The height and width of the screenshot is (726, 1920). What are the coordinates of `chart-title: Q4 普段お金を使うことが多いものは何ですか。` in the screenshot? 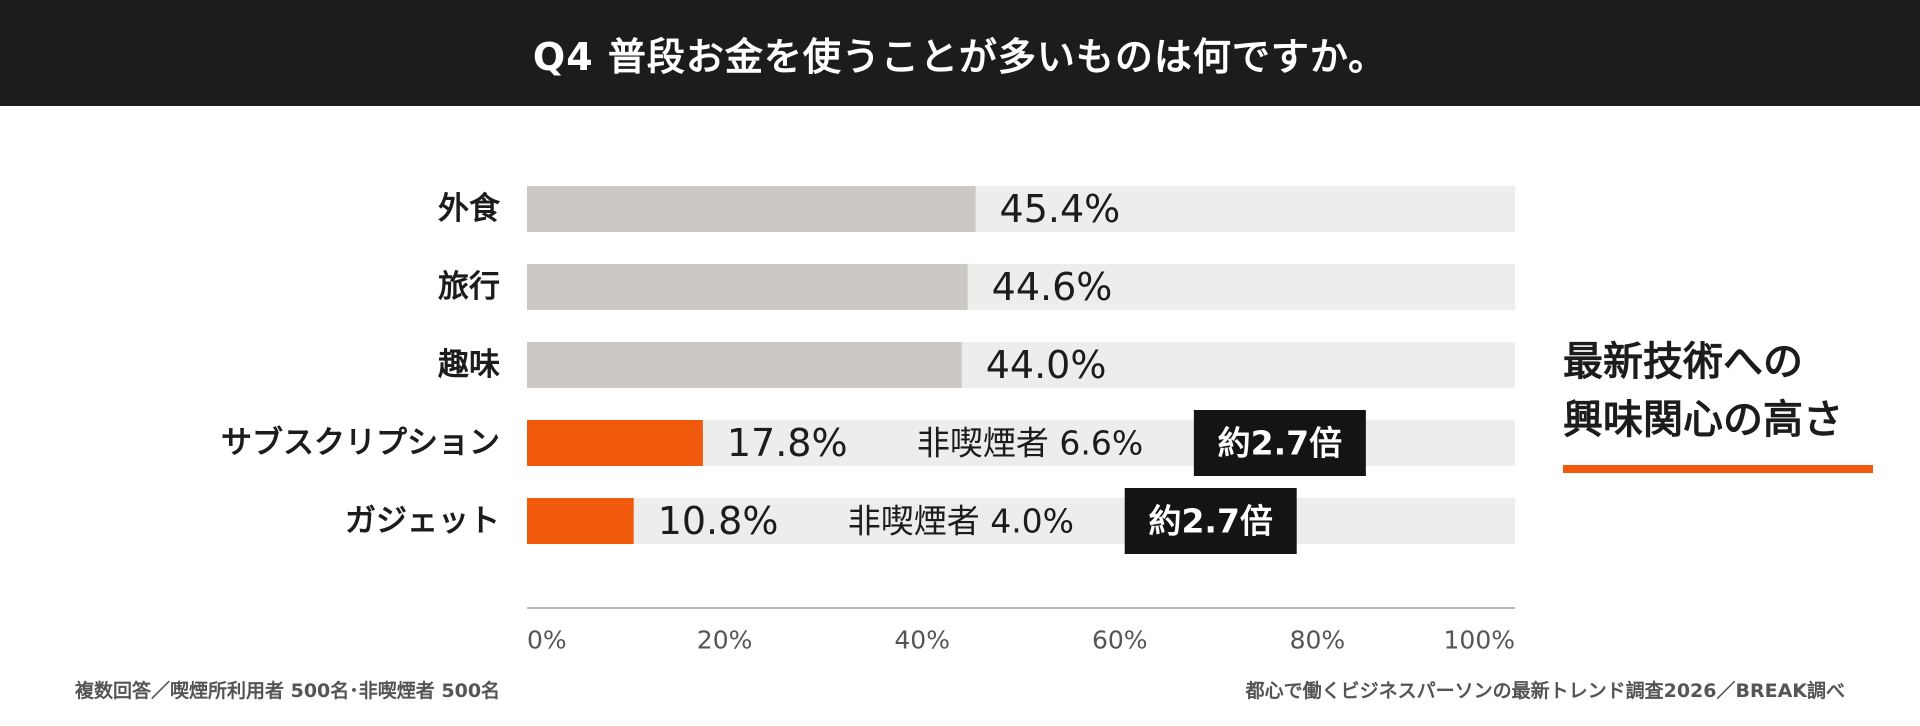 It's located at (960, 56).